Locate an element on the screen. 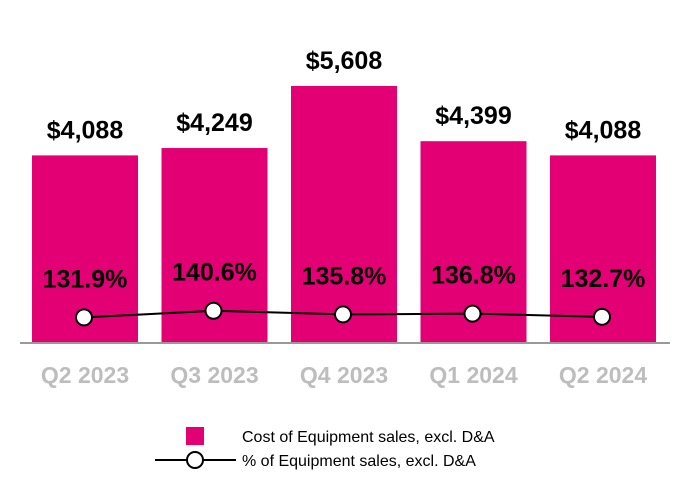 The width and height of the screenshot is (690, 500). percent-value-label: 131.9% is located at coordinates (85, 279).